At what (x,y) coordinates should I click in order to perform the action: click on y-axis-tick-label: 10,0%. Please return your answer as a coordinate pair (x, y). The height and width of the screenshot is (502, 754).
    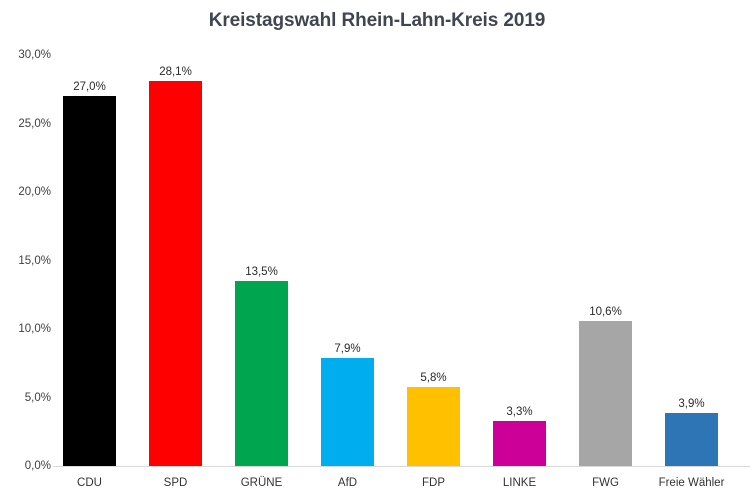
    Looking at the image, I should click on (34, 329).